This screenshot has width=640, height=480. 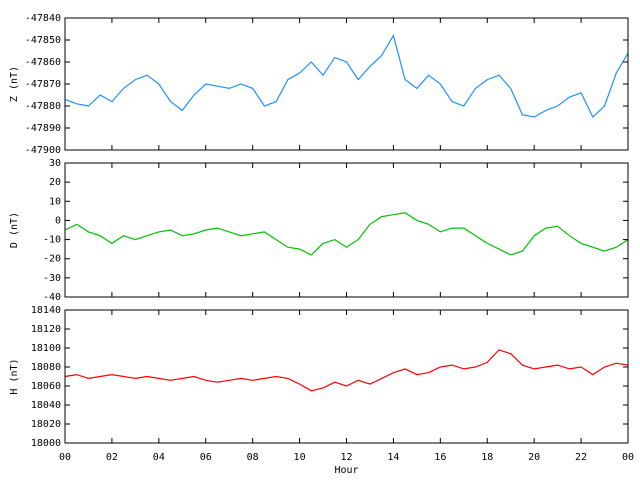 I want to click on y-tick-label: 20, so click(x=55, y=182).